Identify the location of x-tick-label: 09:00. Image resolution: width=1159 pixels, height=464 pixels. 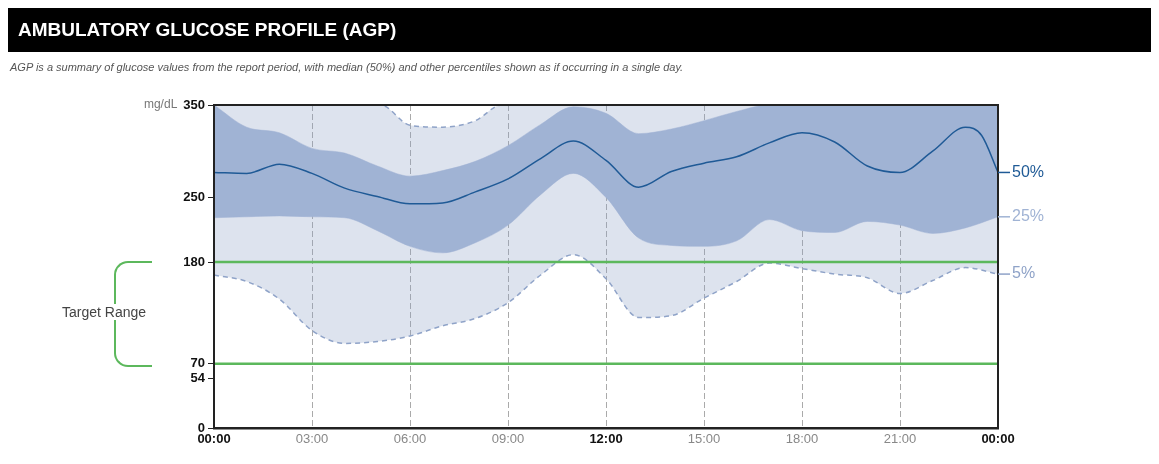
(508, 438).